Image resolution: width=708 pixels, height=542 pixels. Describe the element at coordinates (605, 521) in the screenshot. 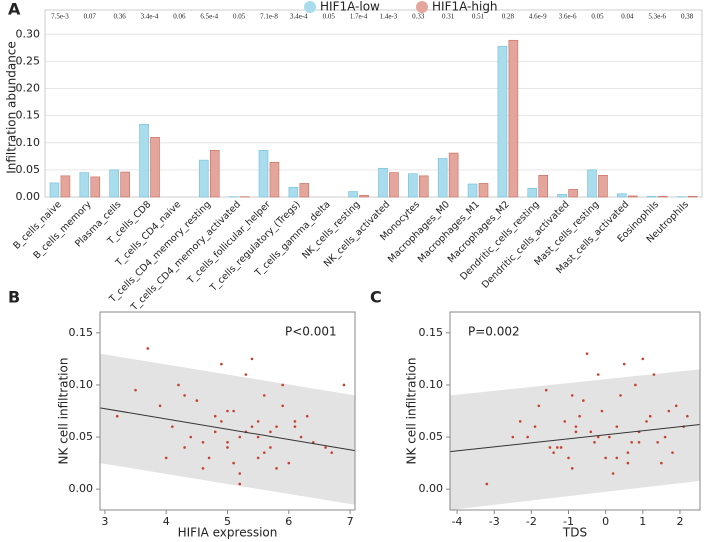

I see `x-tick-label: 0` at that location.